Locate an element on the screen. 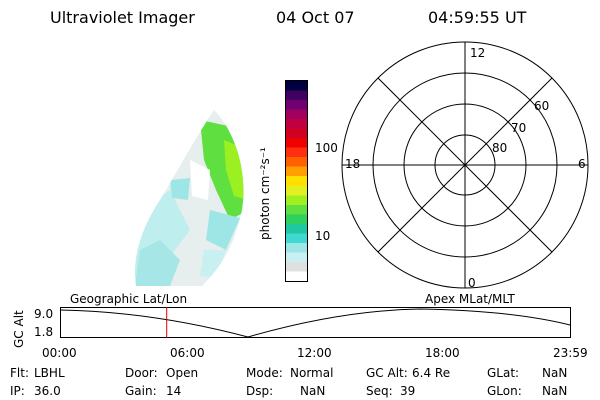 The width and height of the screenshot is (600, 400). ip-label: IP: is located at coordinates (17, 391).